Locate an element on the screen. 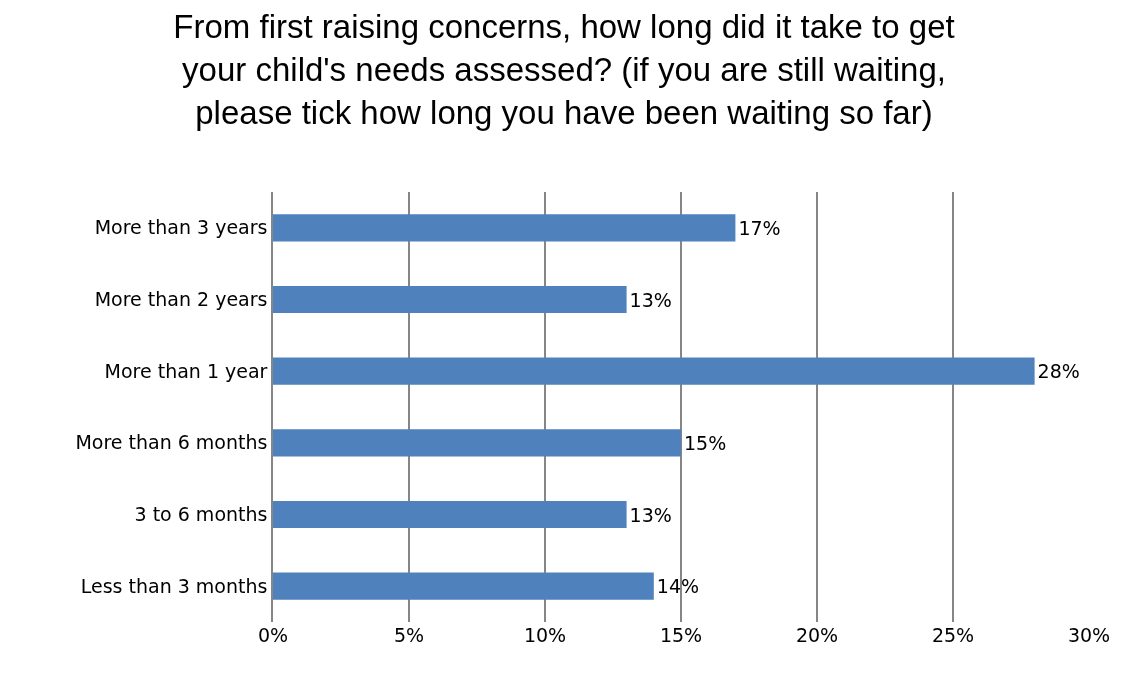 This screenshot has height=684, width=1128. x-tick-label: 0% is located at coordinates (273, 635).